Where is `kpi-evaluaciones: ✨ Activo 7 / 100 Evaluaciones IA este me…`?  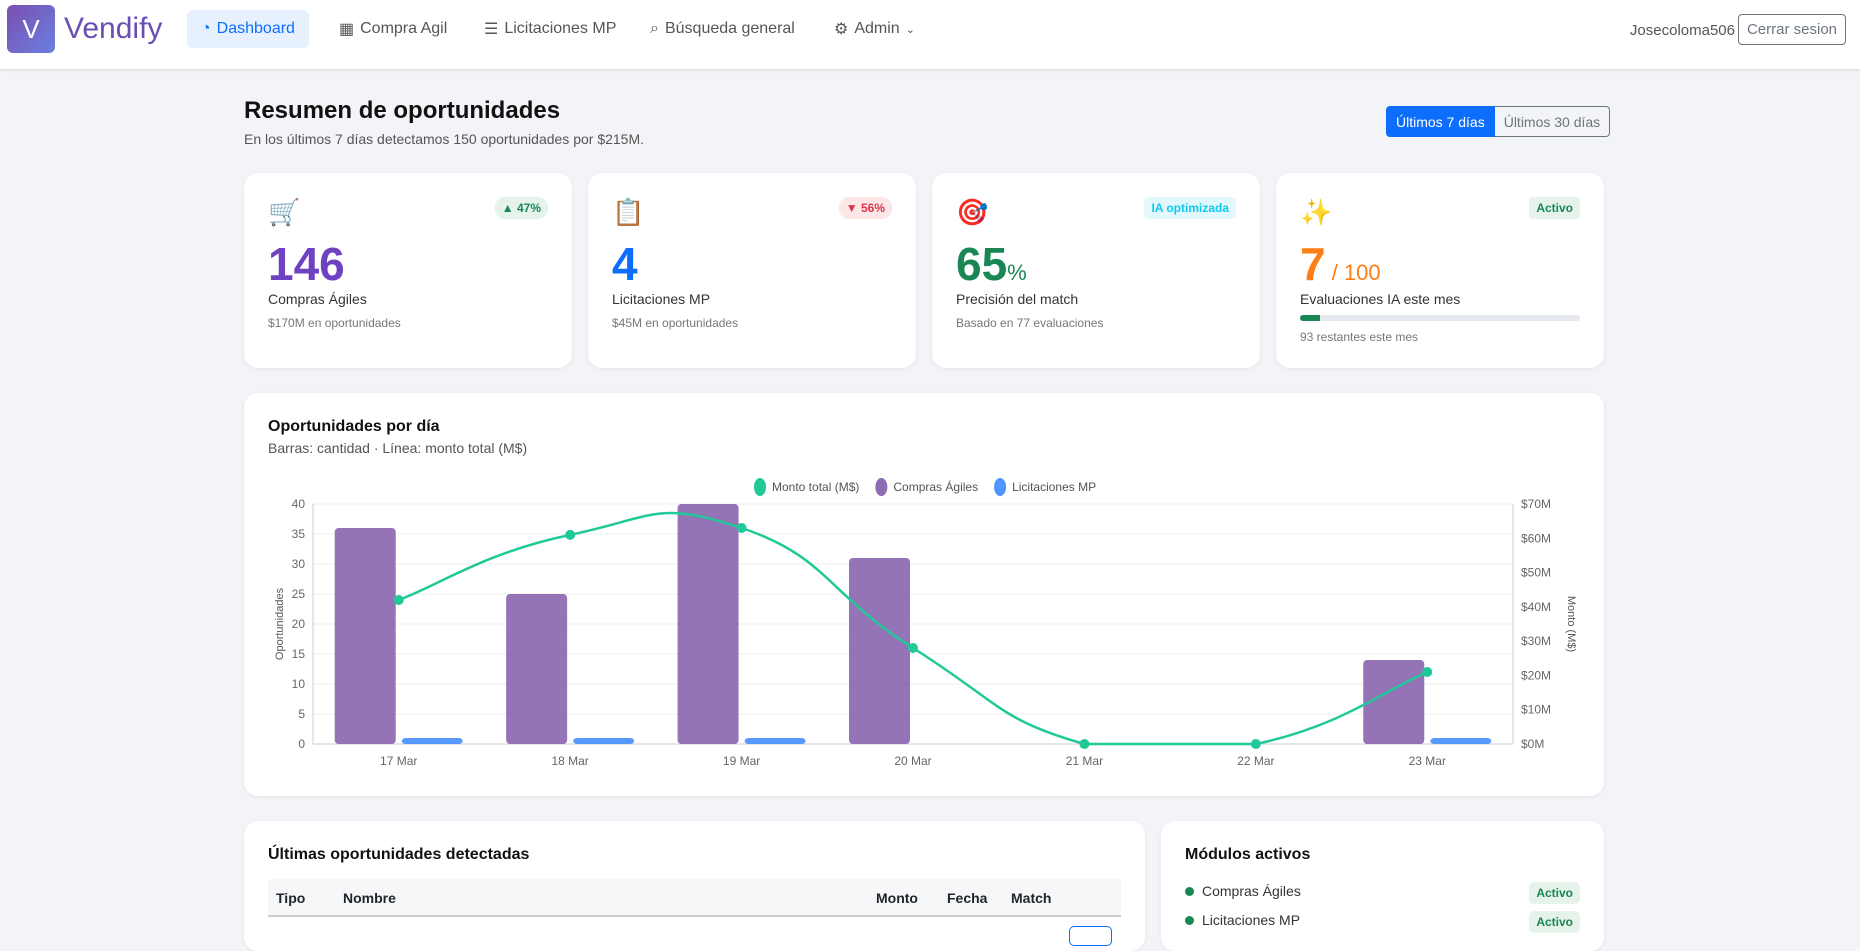
kpi-evaluaciones: ✨ Activo 7 / 100 Evaluaciones IA este me… is located at coordinates (1440, 270).